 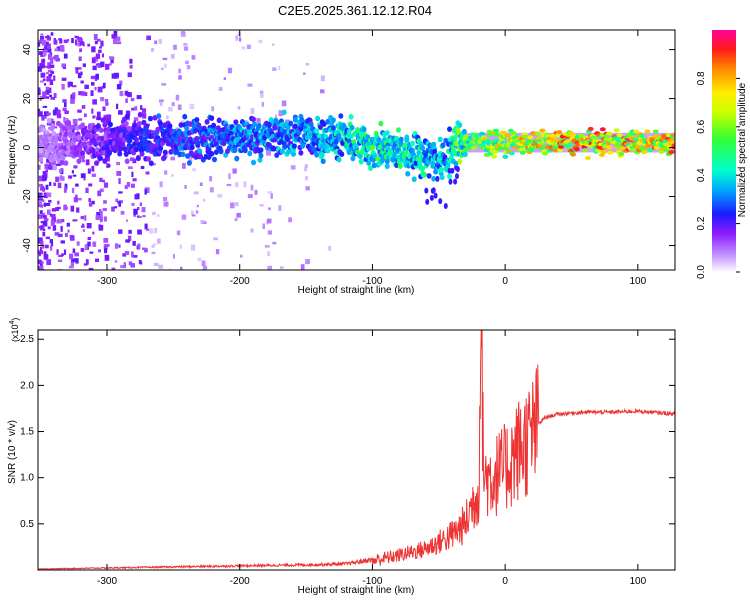 I want to click on spectrogram-x-tick-label: 0, so click(x=505, y=281).